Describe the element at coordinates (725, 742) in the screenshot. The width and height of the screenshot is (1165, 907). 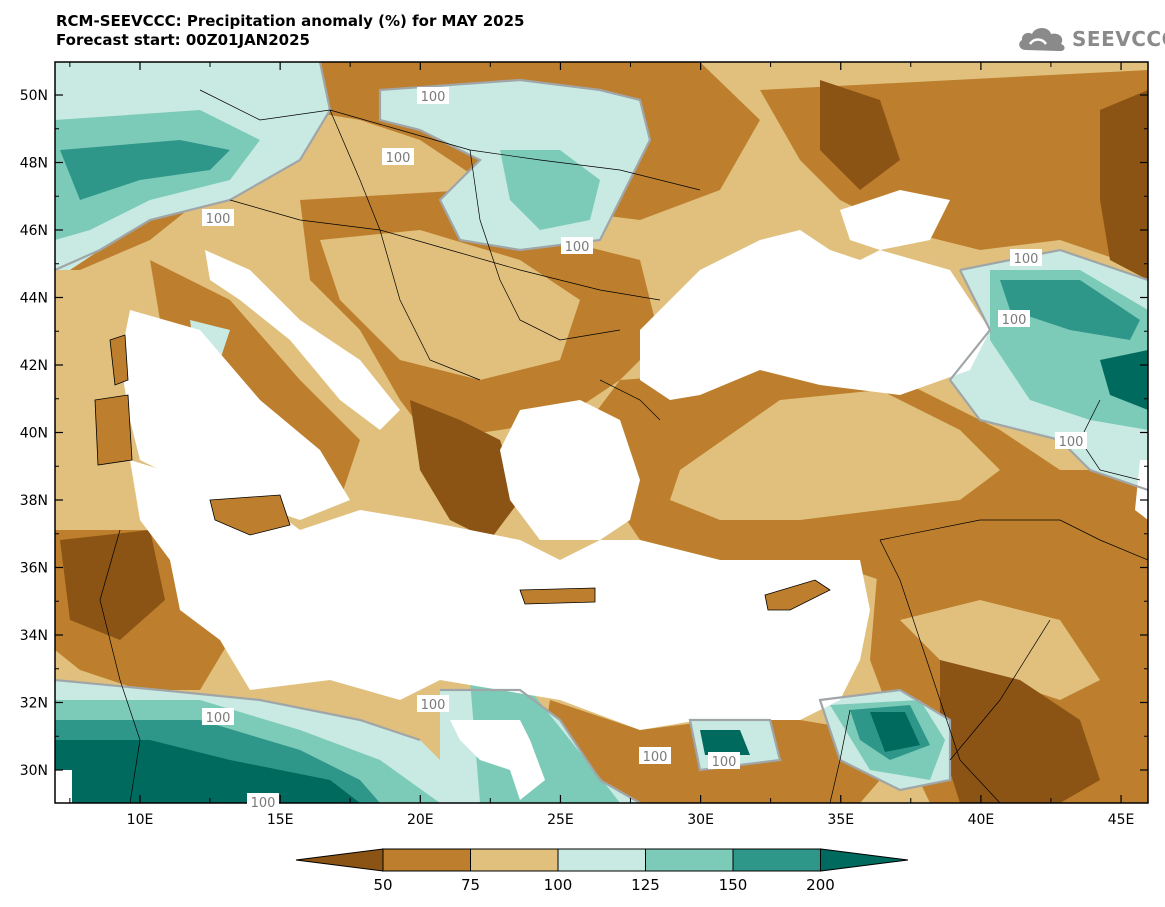
I see `wet-max-region-egypt` at that location.